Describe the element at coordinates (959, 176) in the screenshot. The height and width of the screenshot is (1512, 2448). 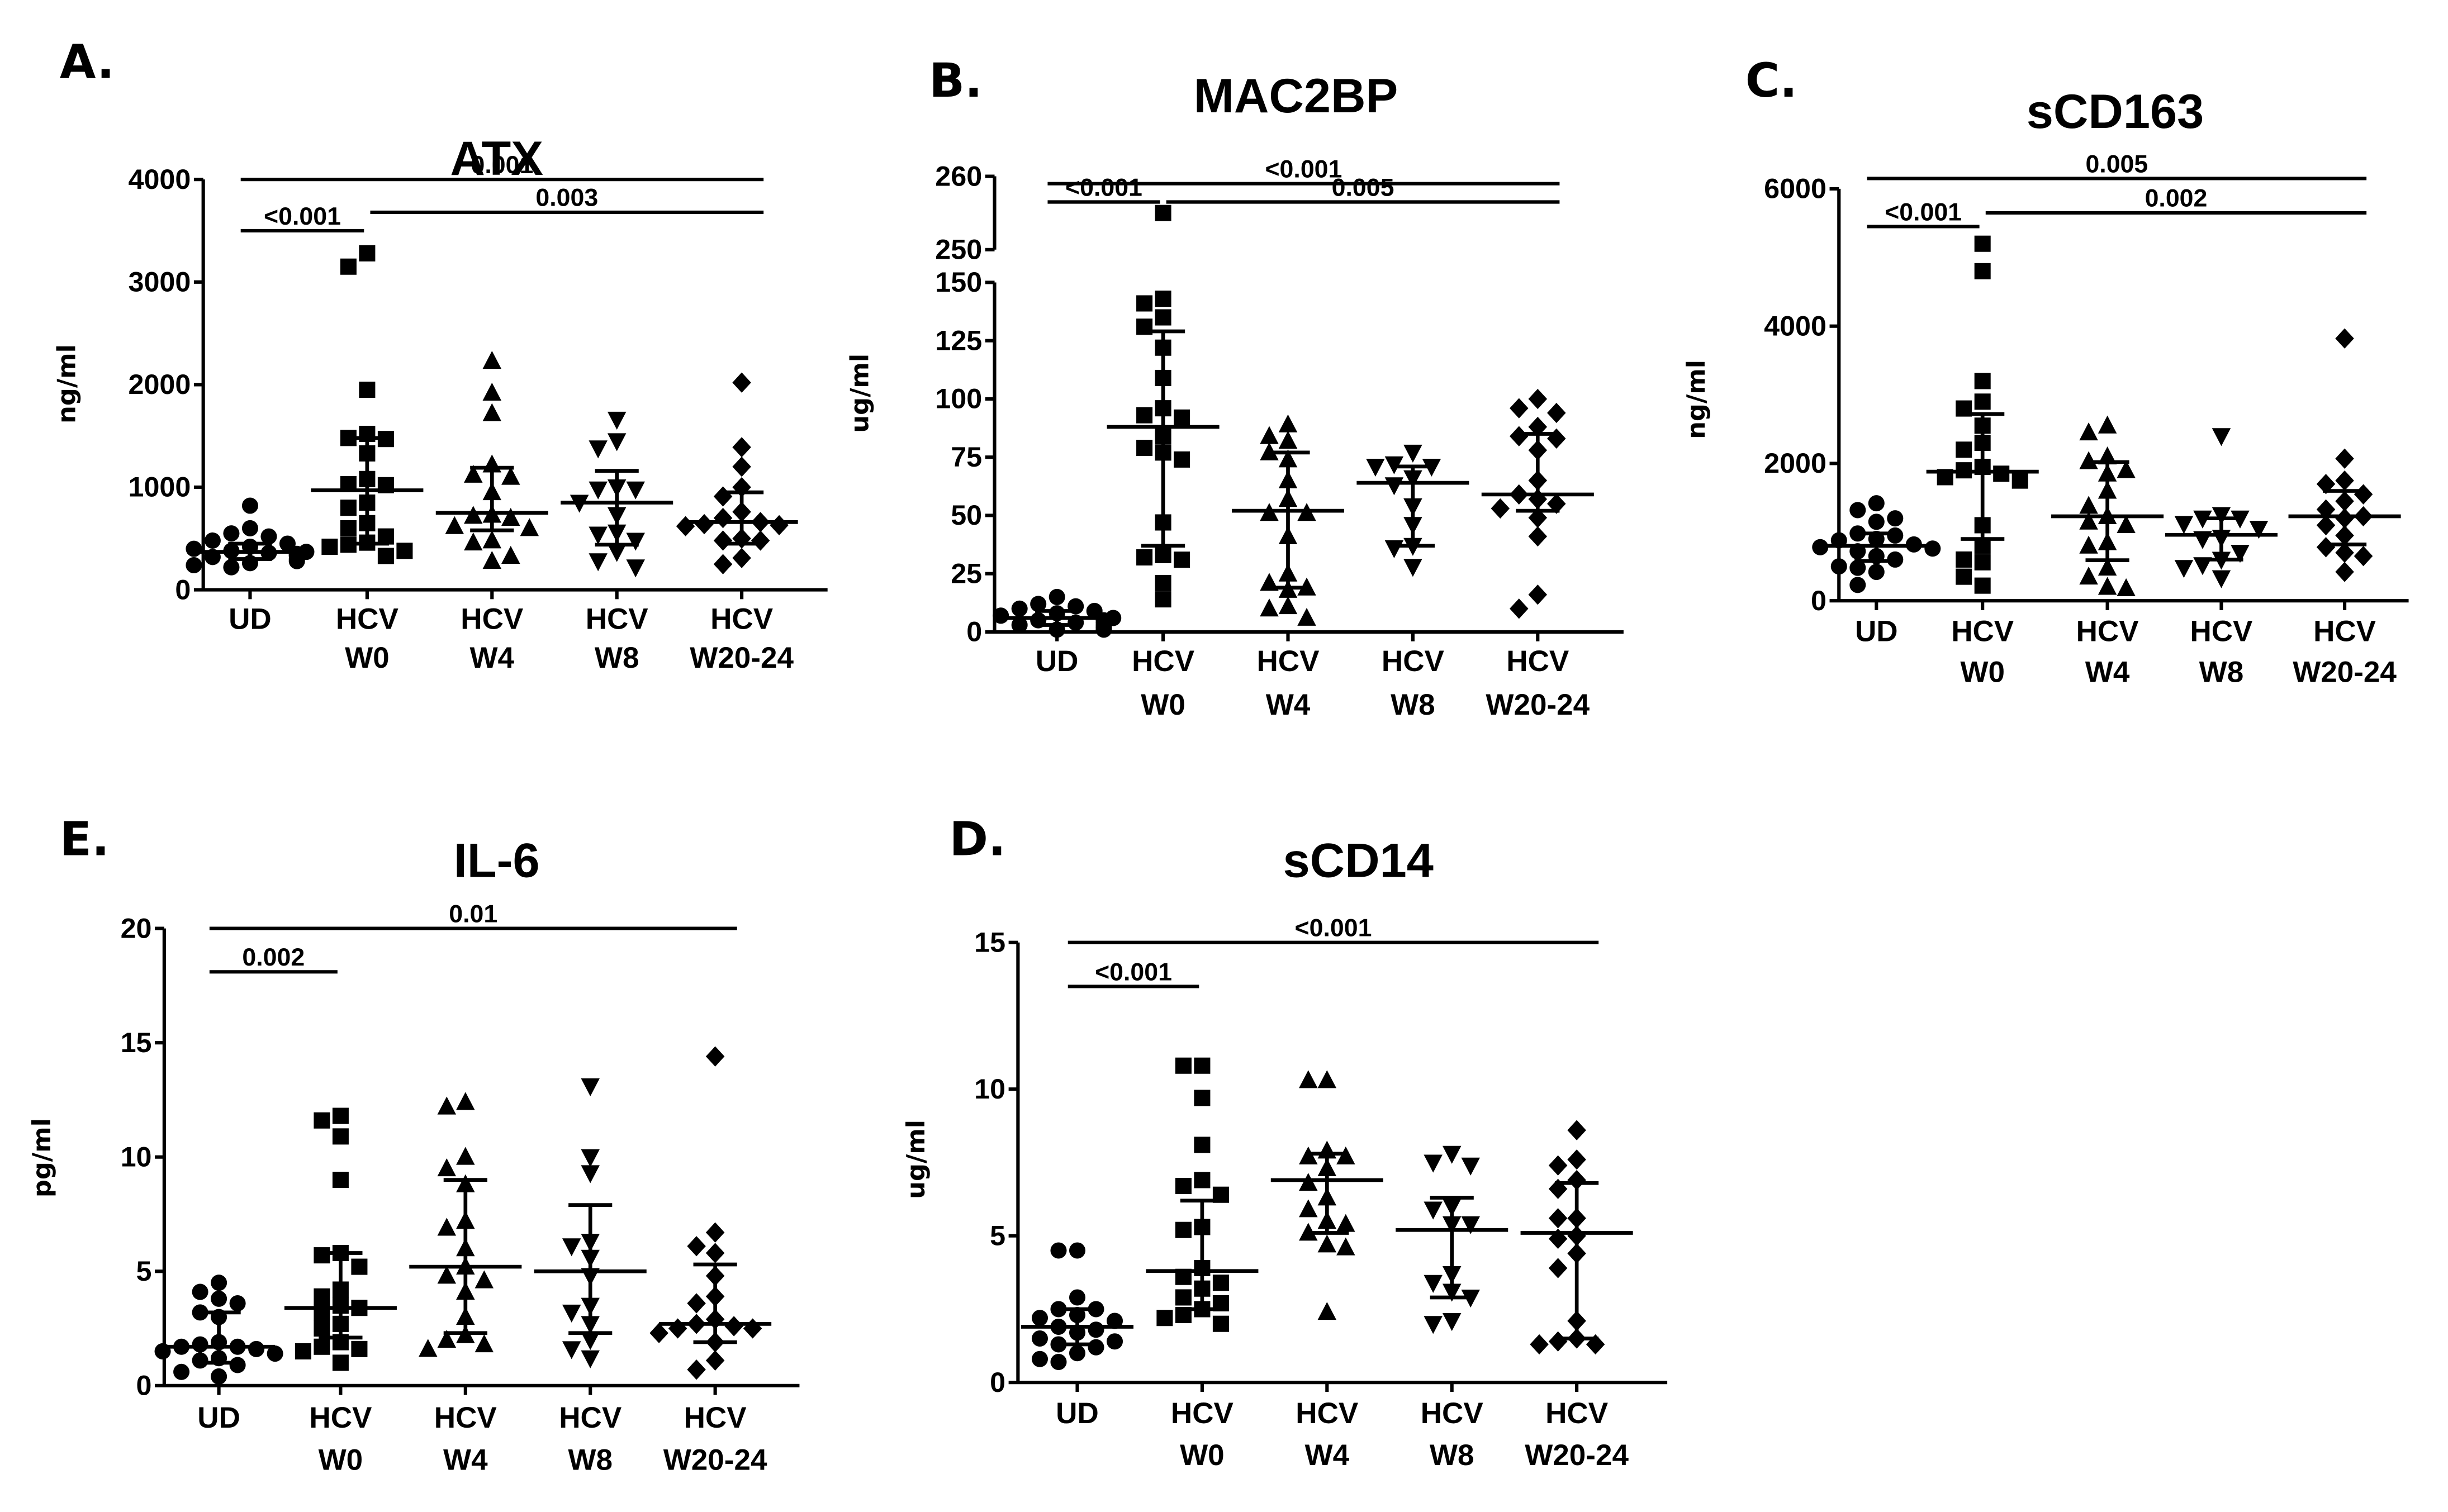
I see `y-tick-label: 260` at that location.